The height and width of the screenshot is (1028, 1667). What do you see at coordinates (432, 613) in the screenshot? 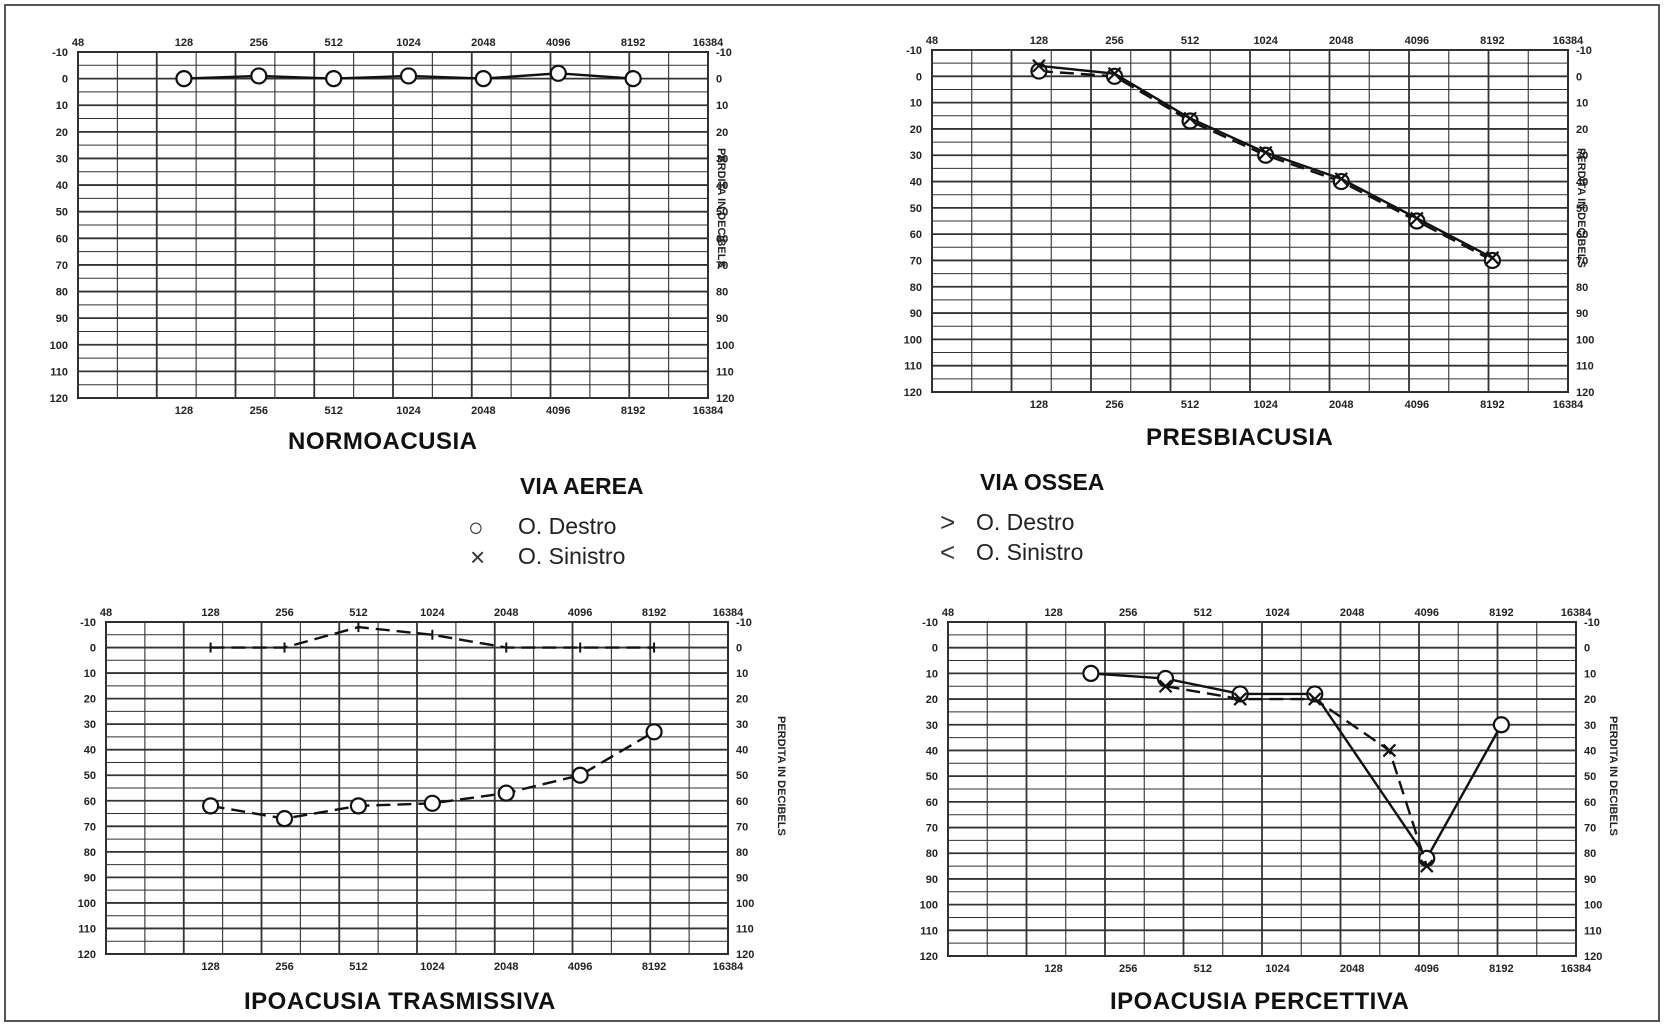
I see `x-tick-label-top: 1024` at bounding box center [432, 613].